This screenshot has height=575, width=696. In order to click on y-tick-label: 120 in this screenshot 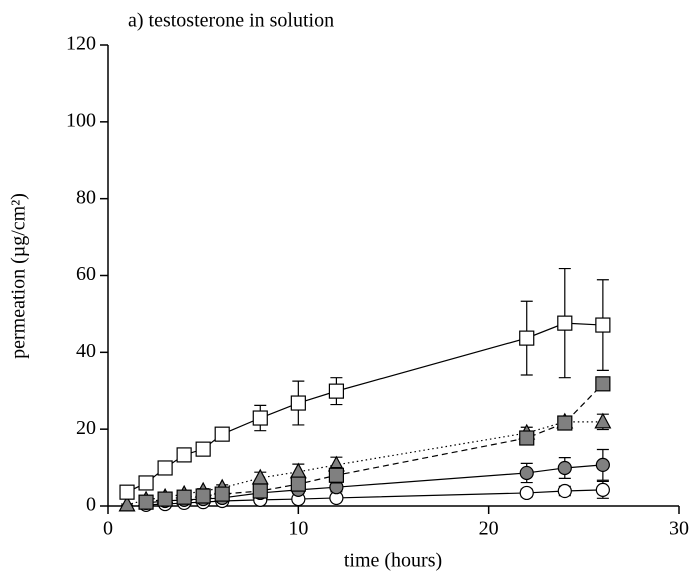, I will do `click(81, 44)`.